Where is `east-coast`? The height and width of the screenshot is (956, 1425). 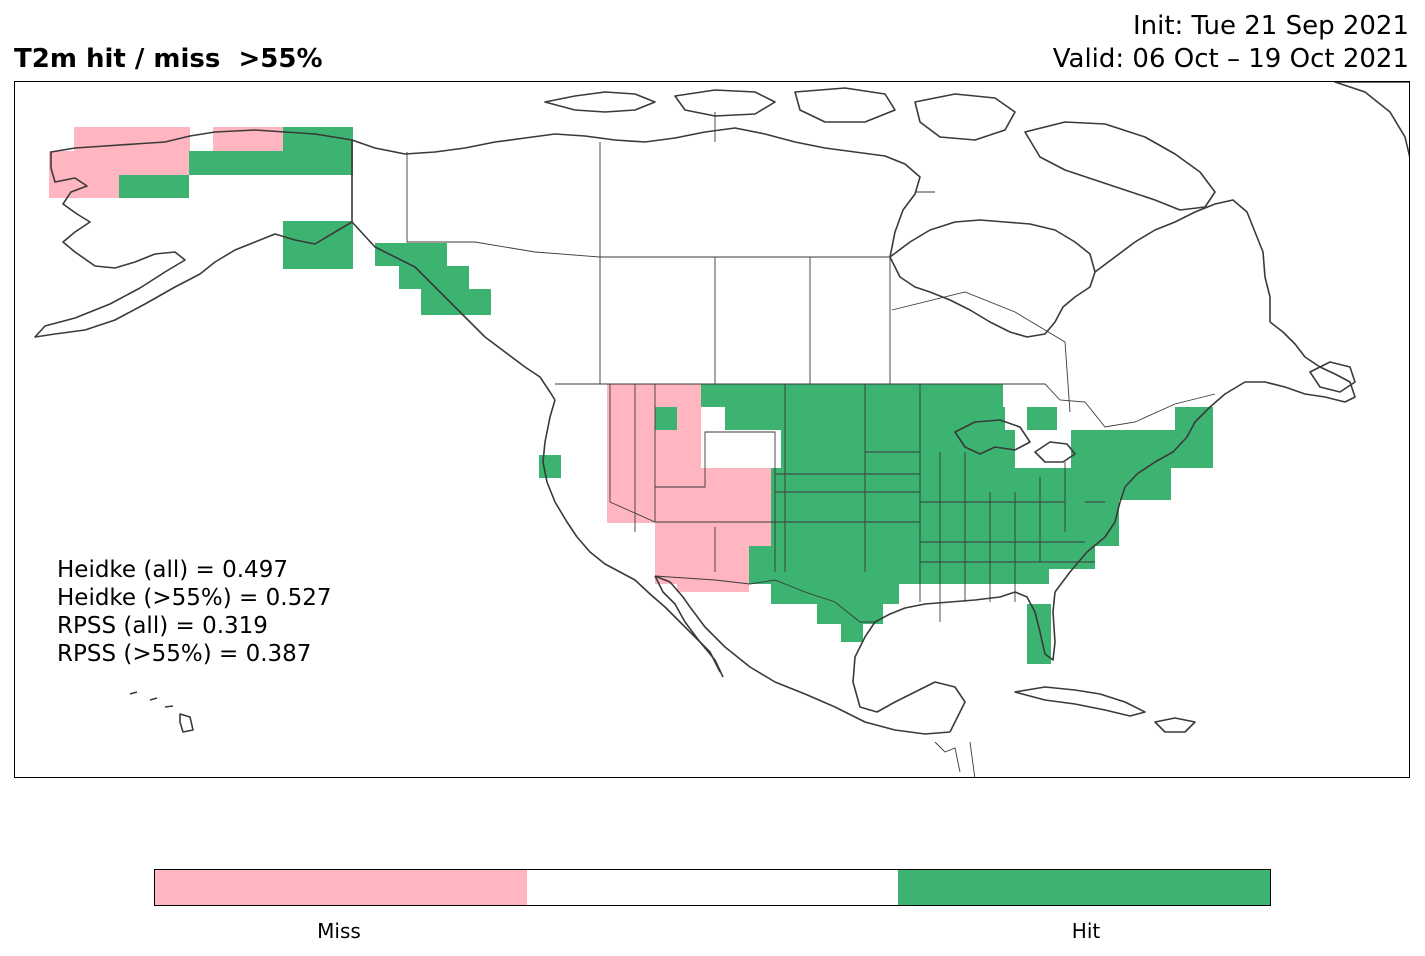 east-coast is located at coordinates (1205, 457).